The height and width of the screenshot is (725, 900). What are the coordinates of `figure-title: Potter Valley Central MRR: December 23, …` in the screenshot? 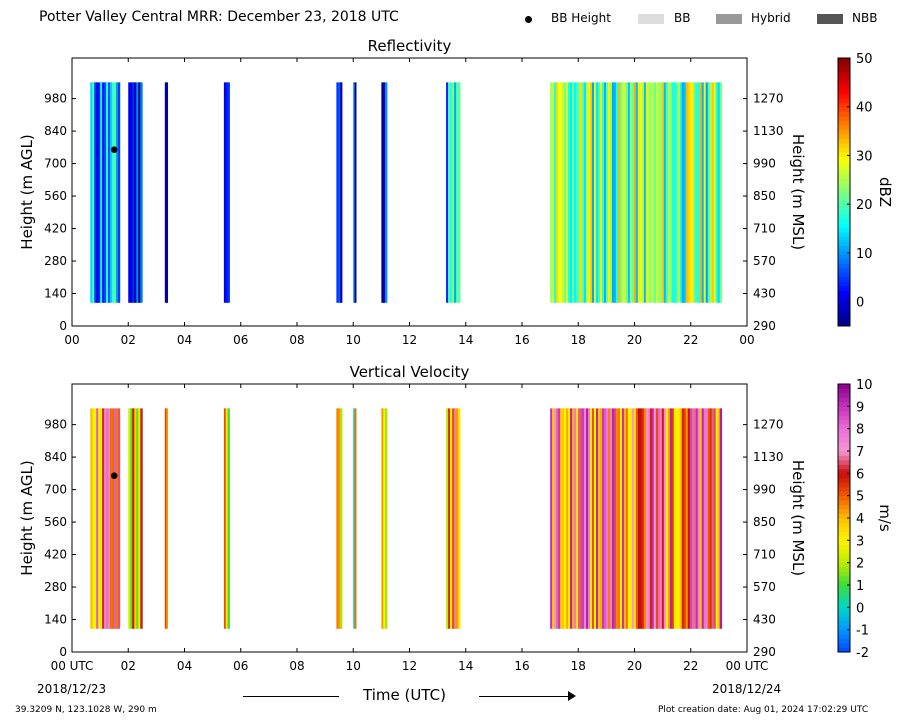 It's located at (219, 17).